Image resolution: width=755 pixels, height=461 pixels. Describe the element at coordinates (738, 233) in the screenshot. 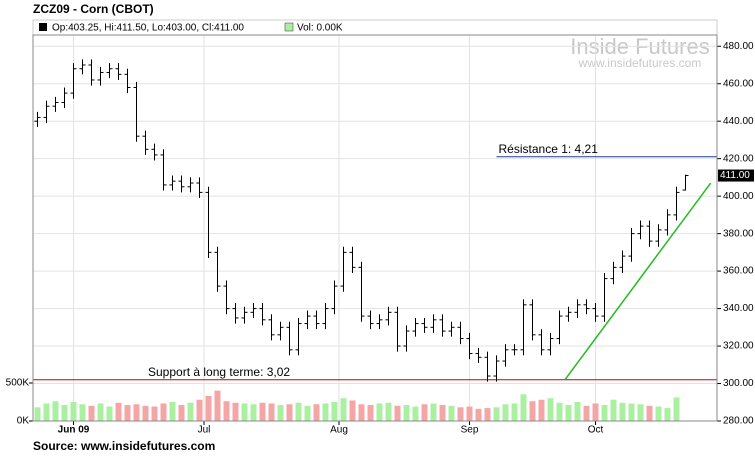

I see `y-tick-label: 380.00` at that location.